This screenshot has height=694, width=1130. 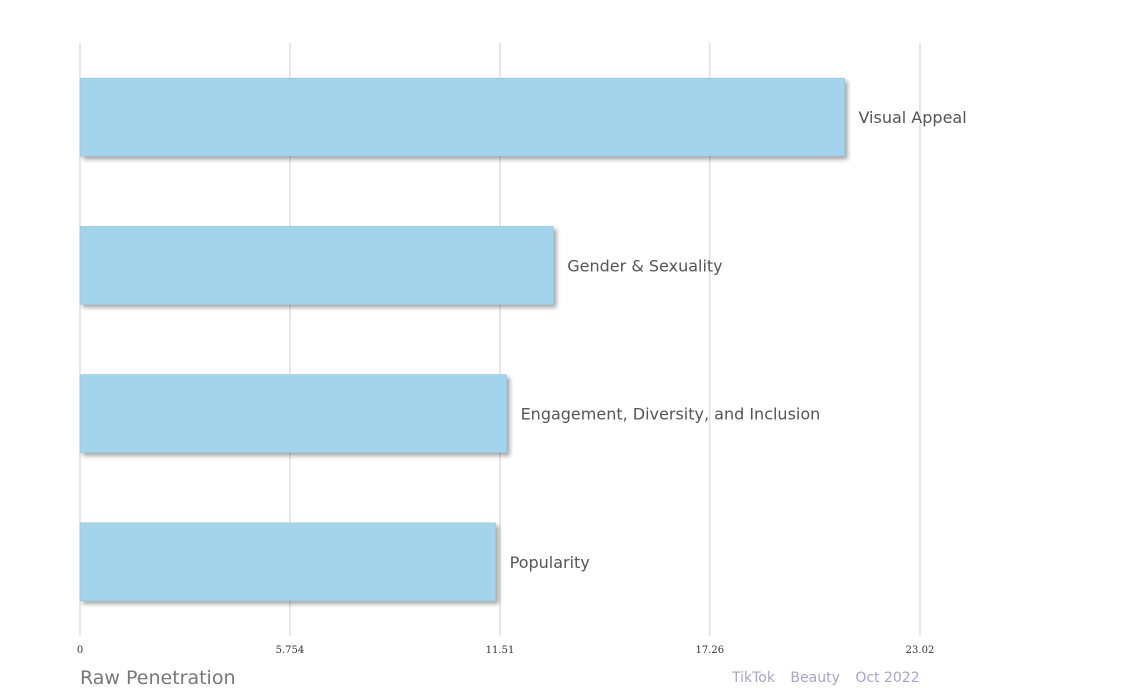 I want to click on bar-category-label: Visual Appeal, so click(x=912, y=117).